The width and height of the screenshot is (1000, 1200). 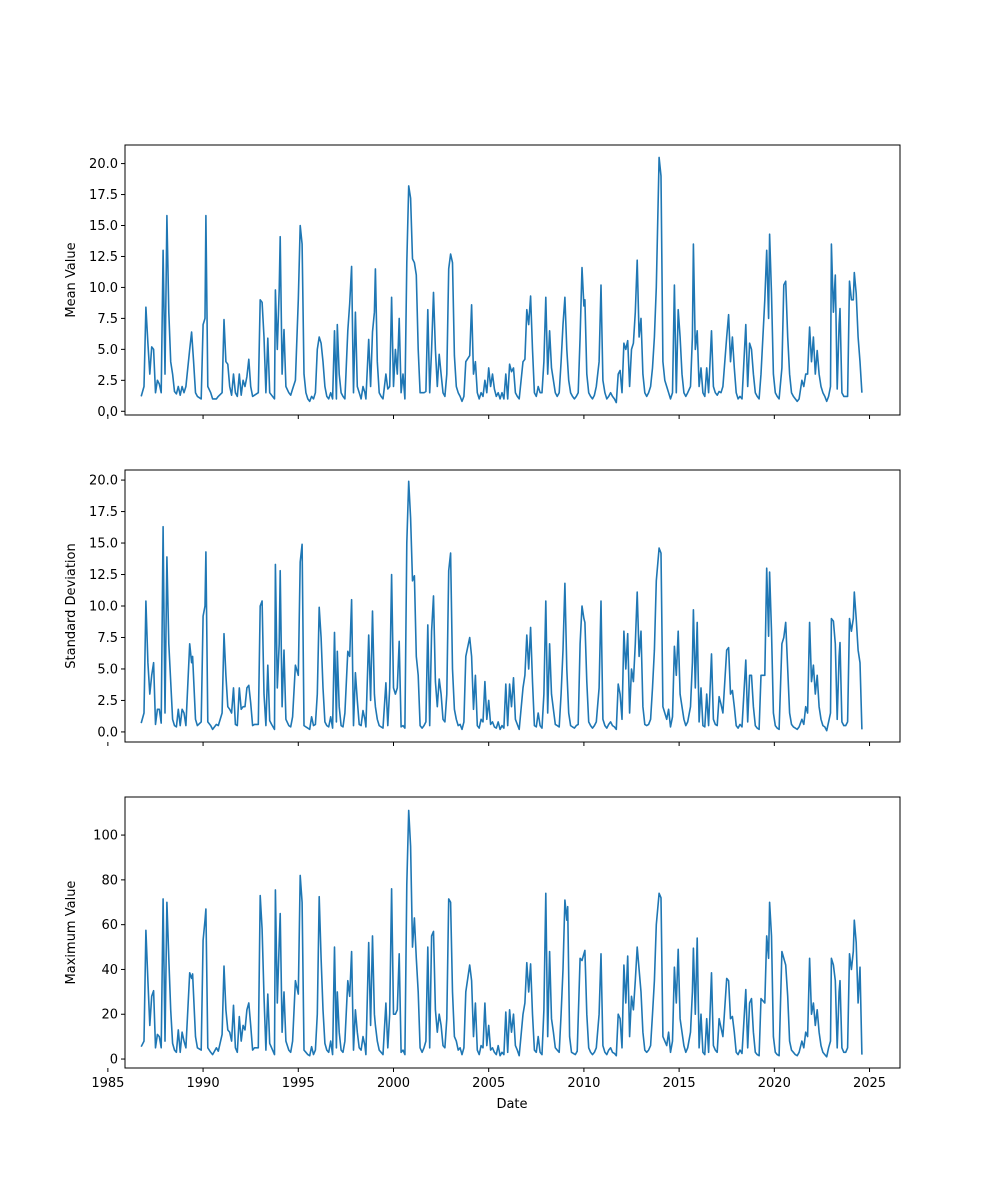 What do you see at coordinates (109, 880) in the screenshot?
I see `maximum-value-y-tick-label: 80` at bounding box center [109, 880].